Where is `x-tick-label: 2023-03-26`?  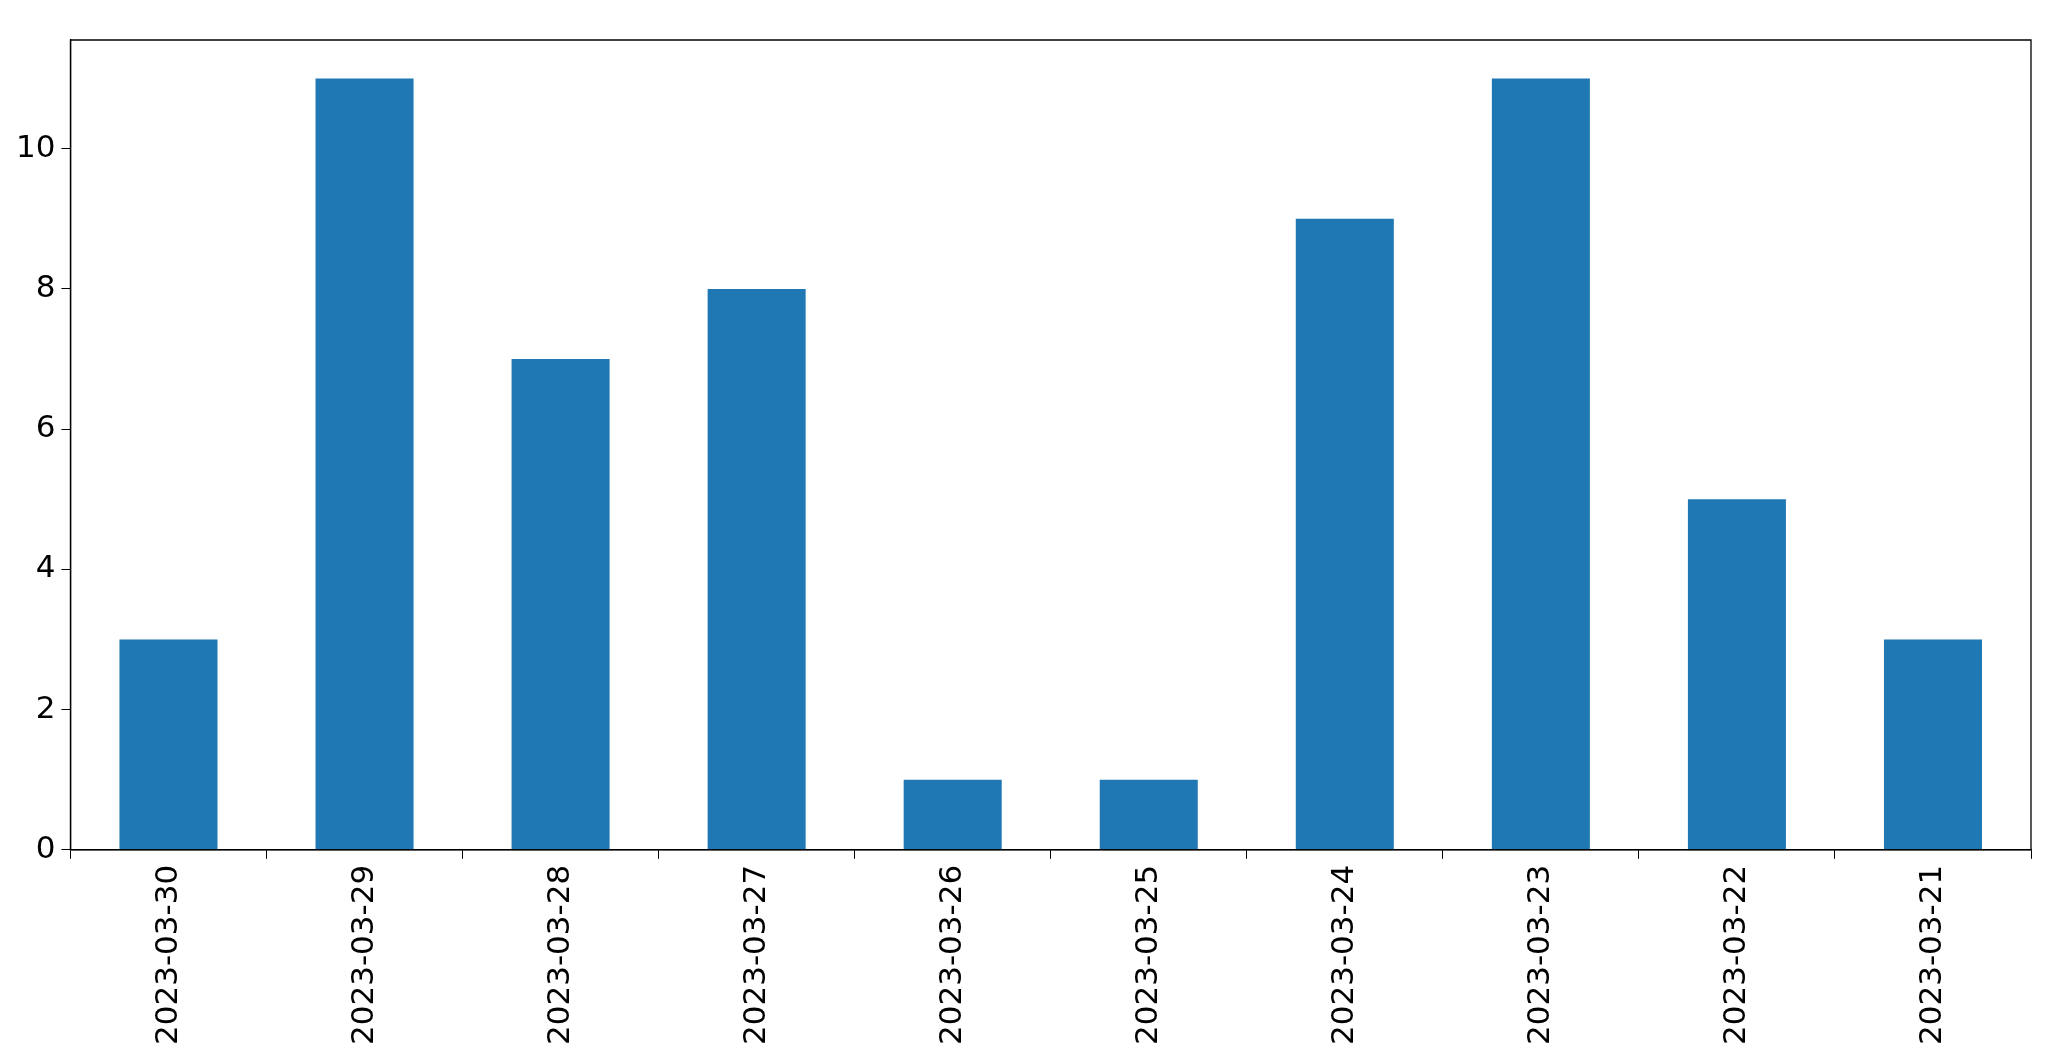
x-tick-label: 2023-03-26 is located at coordinates (949, 955).